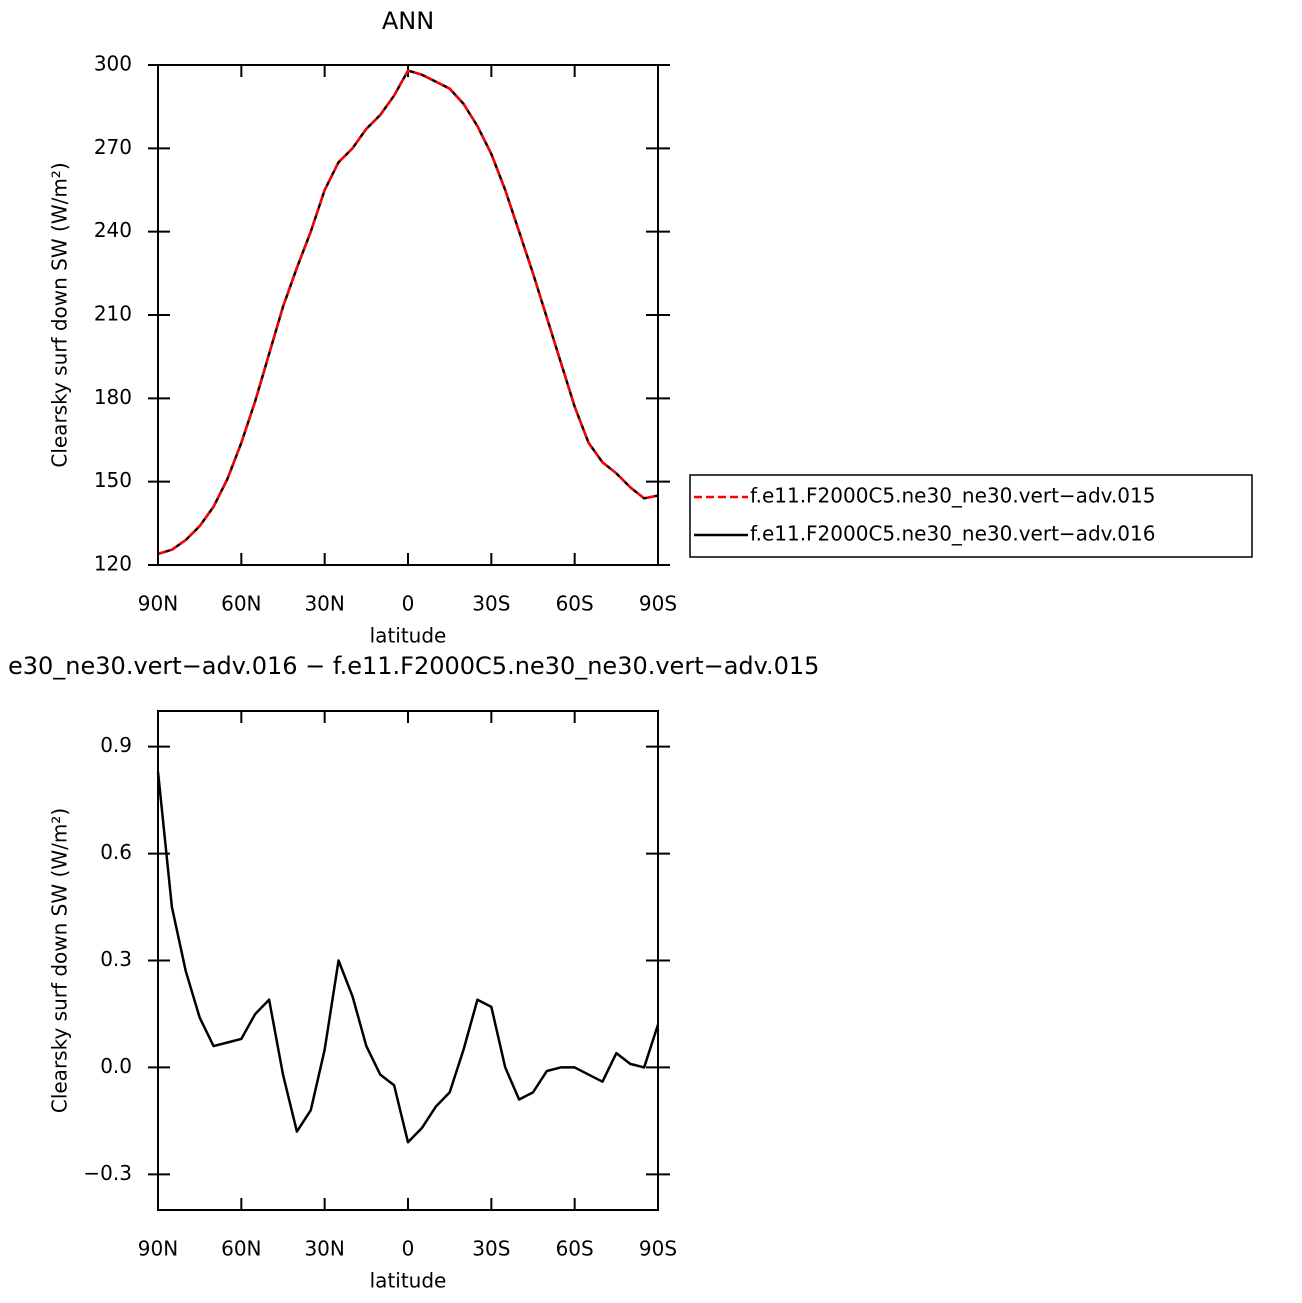  Describe the element at coordinates (116, 852) in the screenshot. I see `y-tick-label: 0.6` at that location.